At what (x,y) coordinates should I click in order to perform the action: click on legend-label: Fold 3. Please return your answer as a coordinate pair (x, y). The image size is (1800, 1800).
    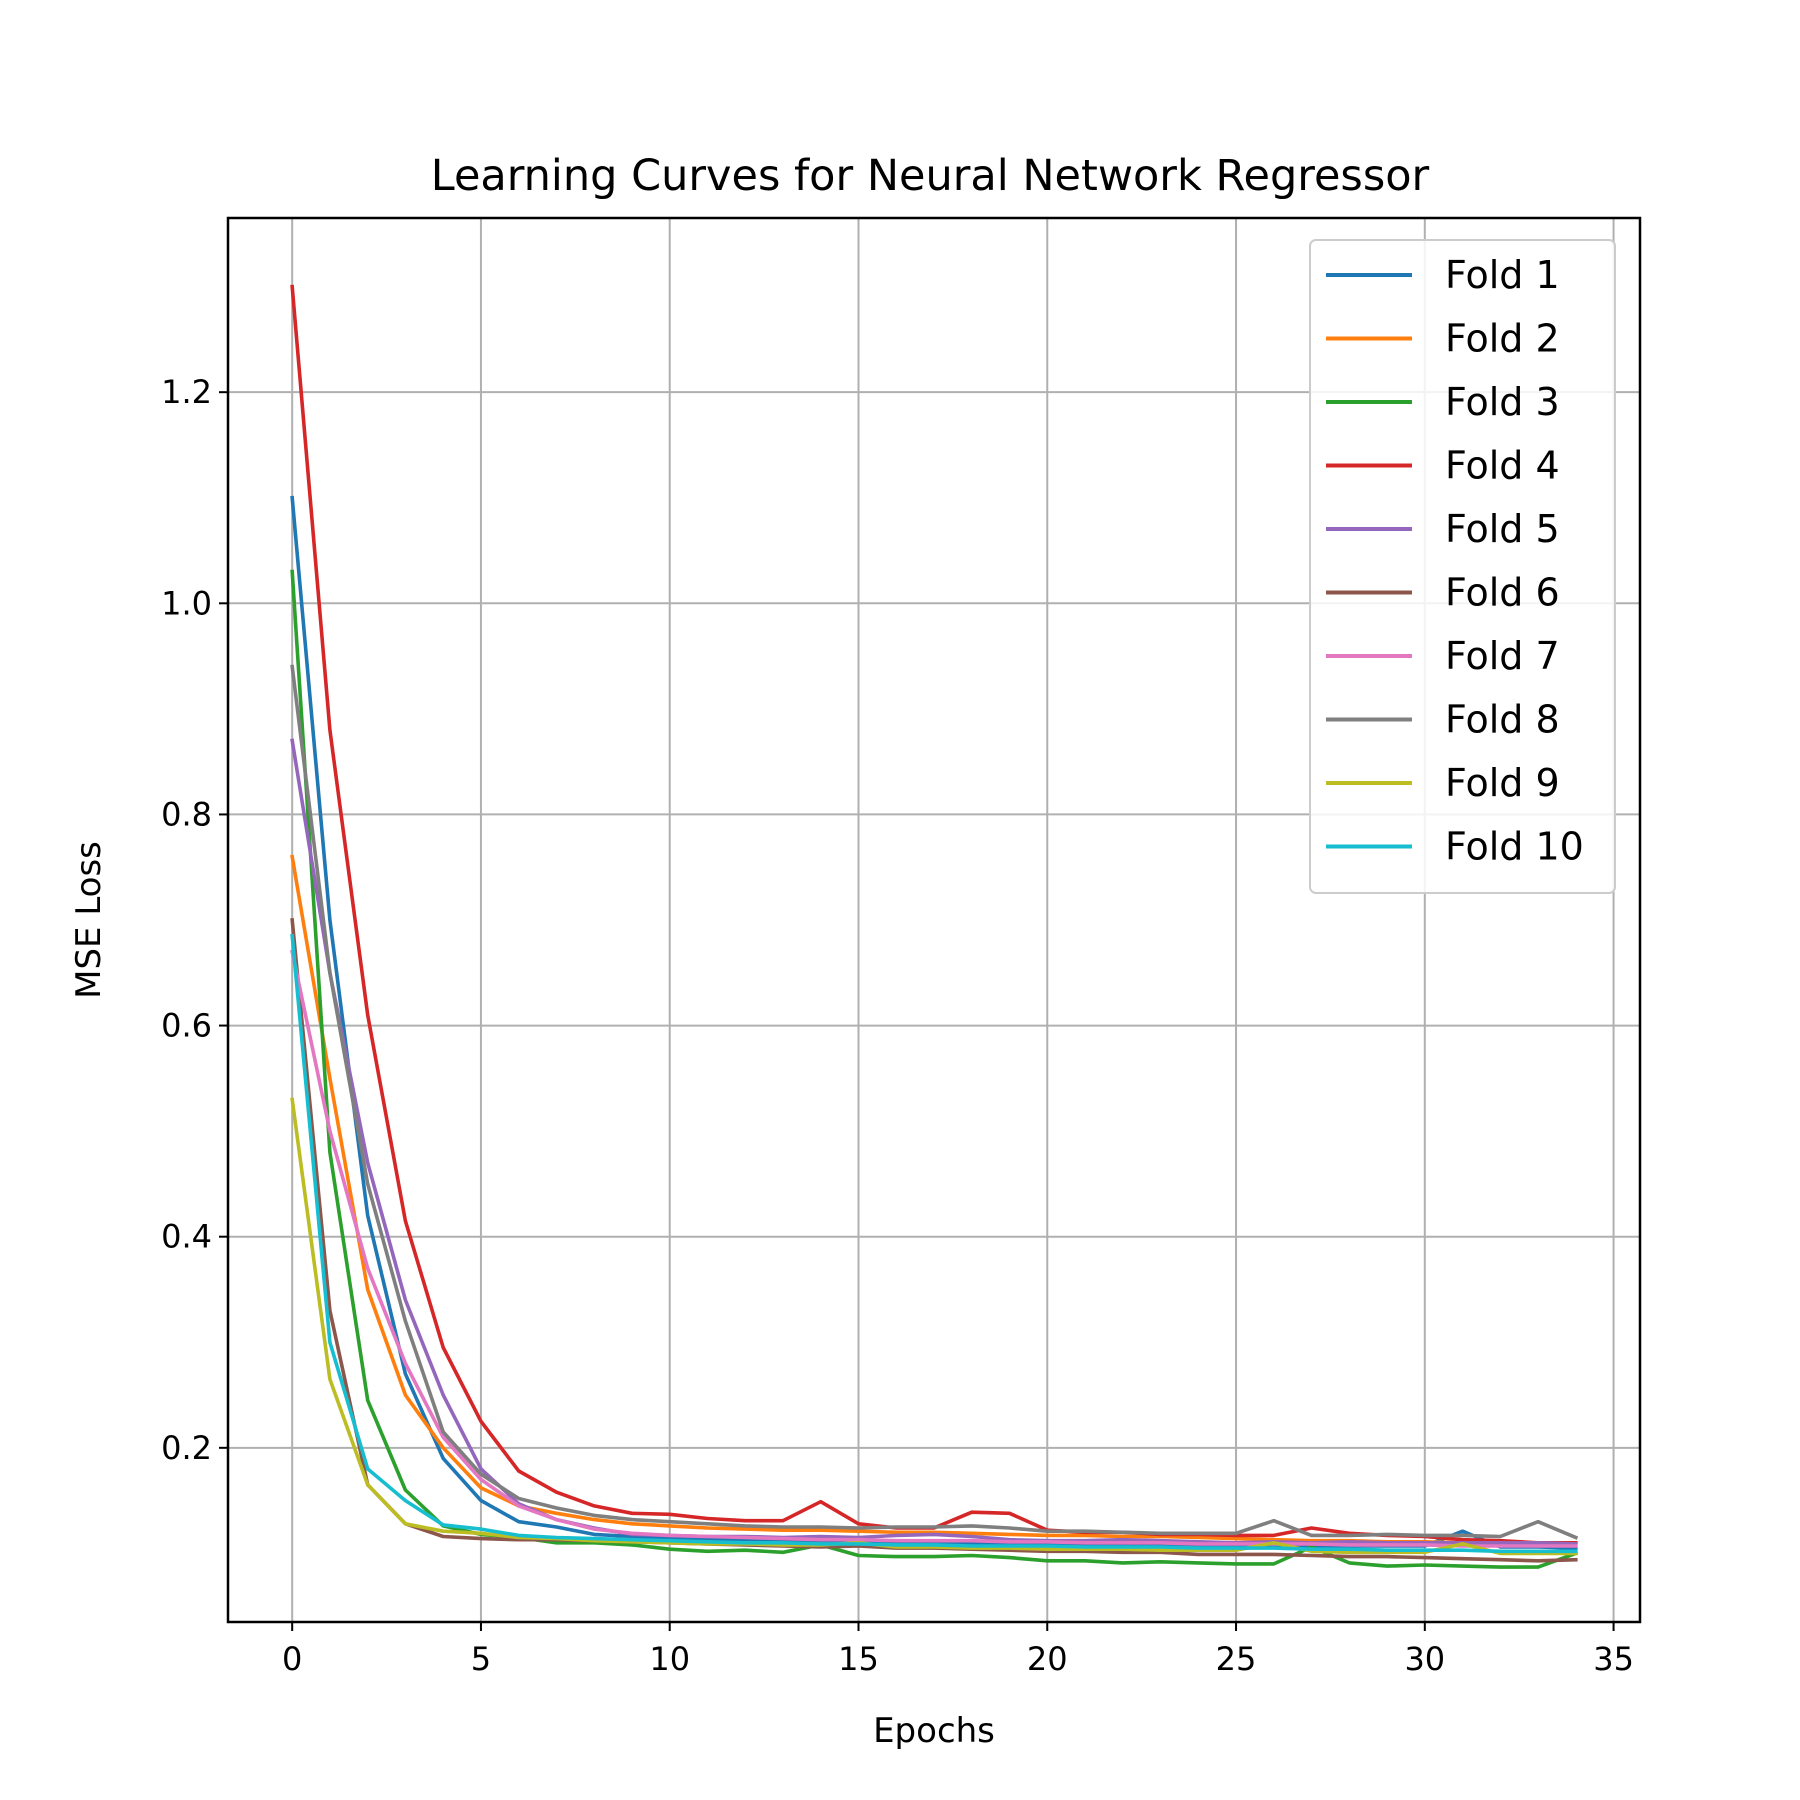
    Looking at the image, I should click on (1502, 402).